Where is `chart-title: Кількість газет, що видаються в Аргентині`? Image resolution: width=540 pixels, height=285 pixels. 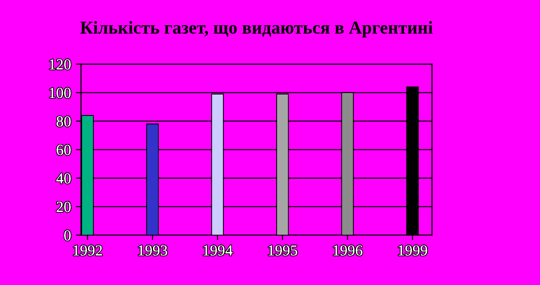
chart-title: Кількість газет, що видаються в Аргентині is located at coordinates (256, 29).